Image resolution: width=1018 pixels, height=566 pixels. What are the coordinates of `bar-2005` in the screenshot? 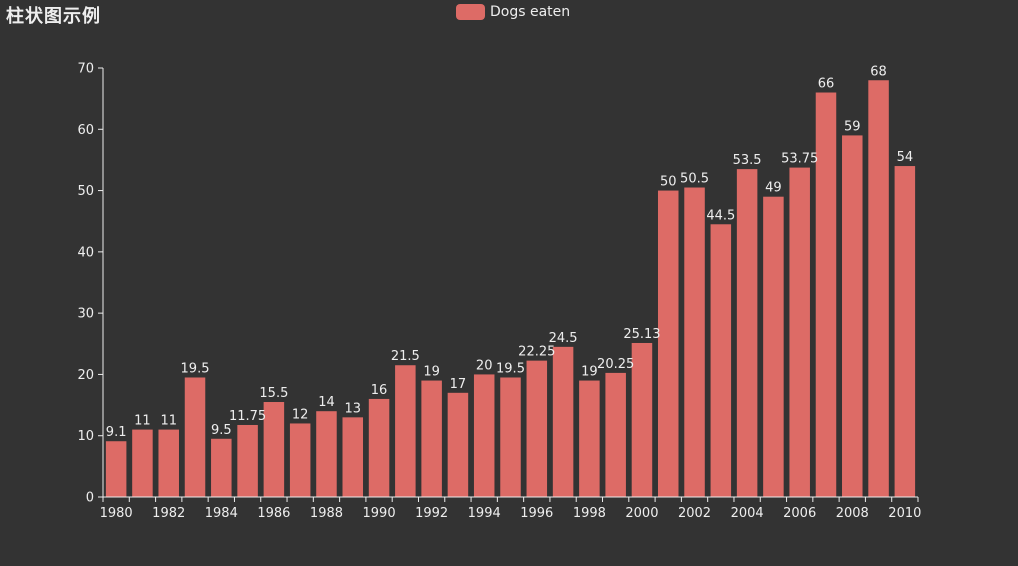 It's located at (773, 346).